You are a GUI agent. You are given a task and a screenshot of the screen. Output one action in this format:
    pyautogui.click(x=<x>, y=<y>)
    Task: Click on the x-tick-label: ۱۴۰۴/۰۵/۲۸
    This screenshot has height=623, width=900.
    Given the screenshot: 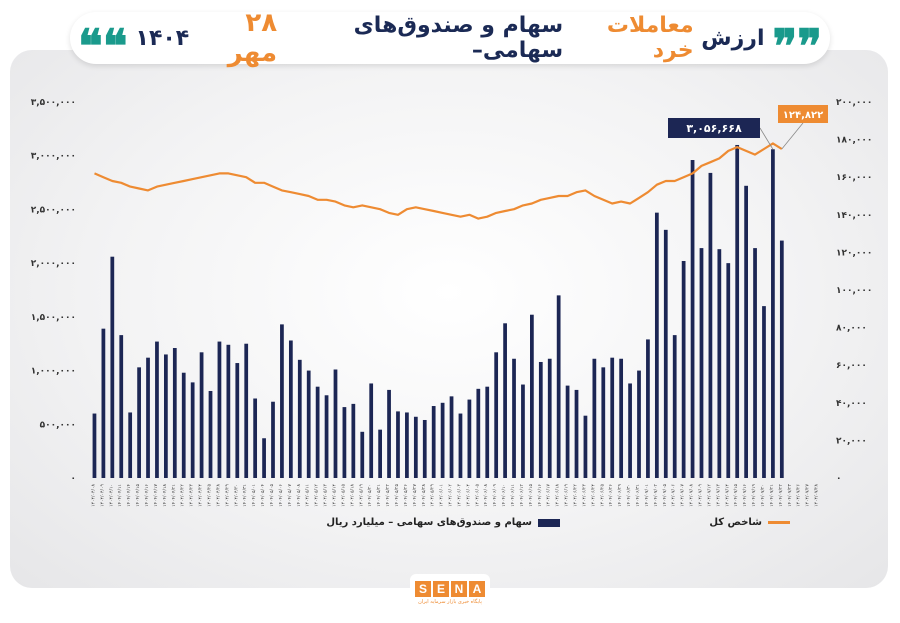 What is the action you would take?
    pyautogui.click(x=424, y=494)
    